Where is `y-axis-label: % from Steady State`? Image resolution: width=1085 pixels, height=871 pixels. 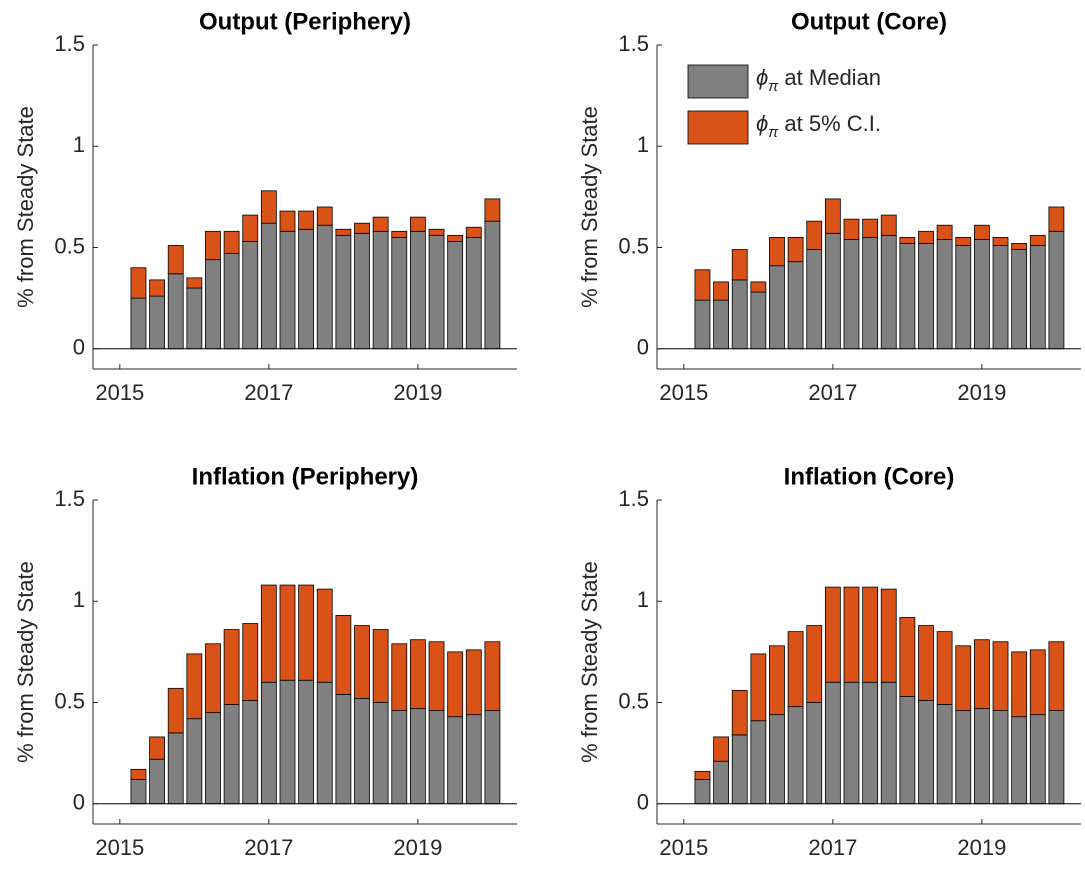 y-axis-label: % from Steady State is located at coordinates (589, 662).